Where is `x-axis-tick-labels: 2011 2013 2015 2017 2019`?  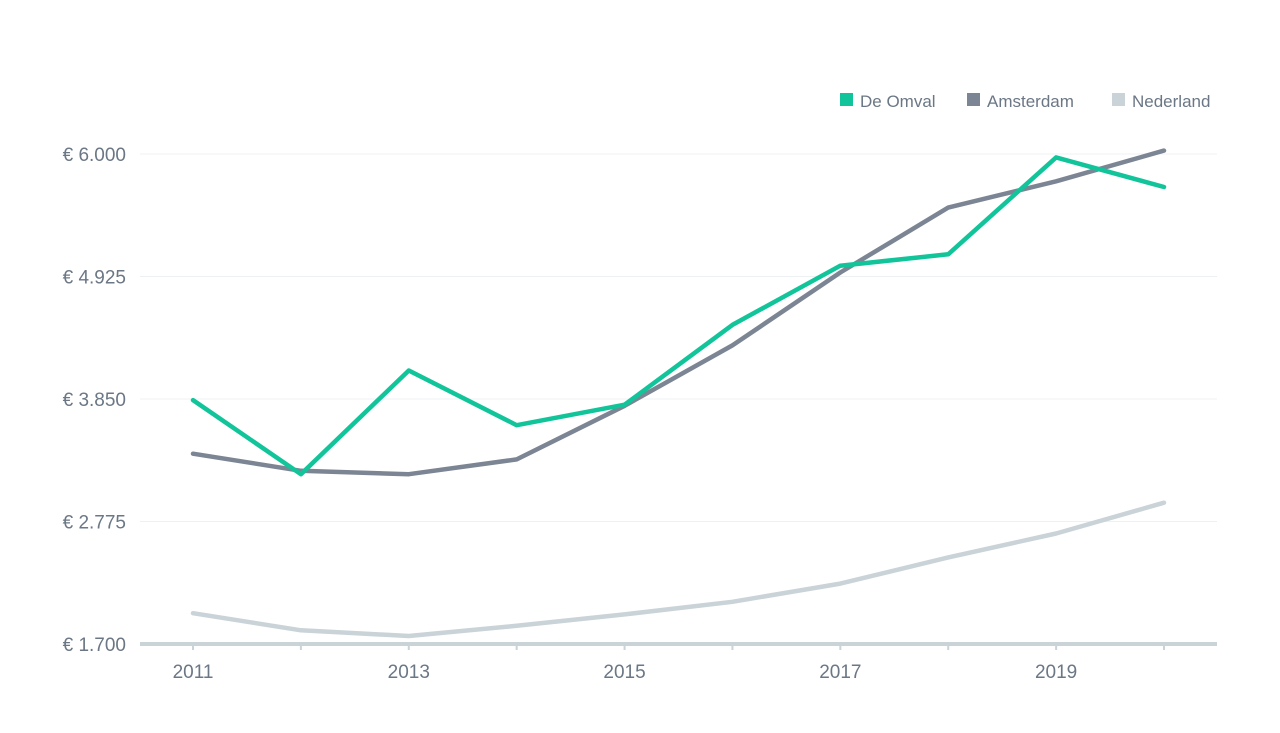 x-axis-tick-labels: 2011 2013 2015 2017 2019 is located at coordinates (625, 672).